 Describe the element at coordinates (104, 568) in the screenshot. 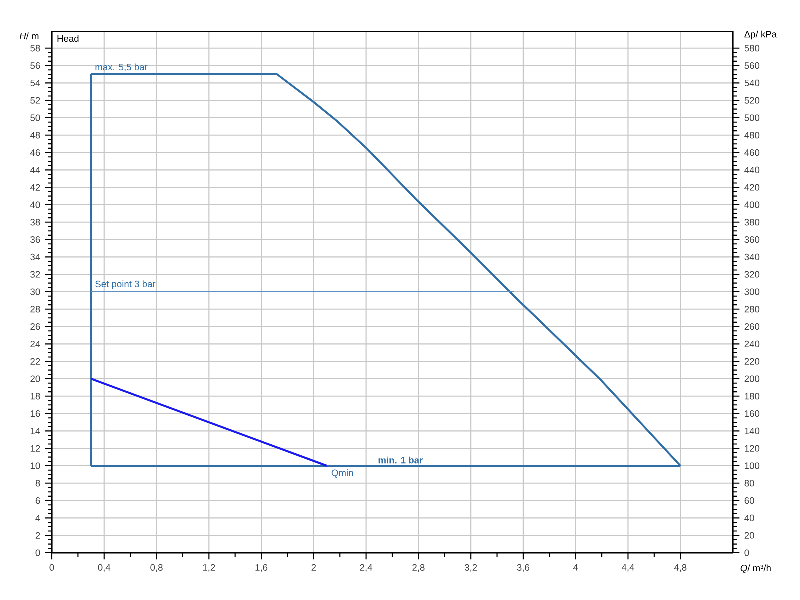

I see `x-tick-label: 0,4` at that location.